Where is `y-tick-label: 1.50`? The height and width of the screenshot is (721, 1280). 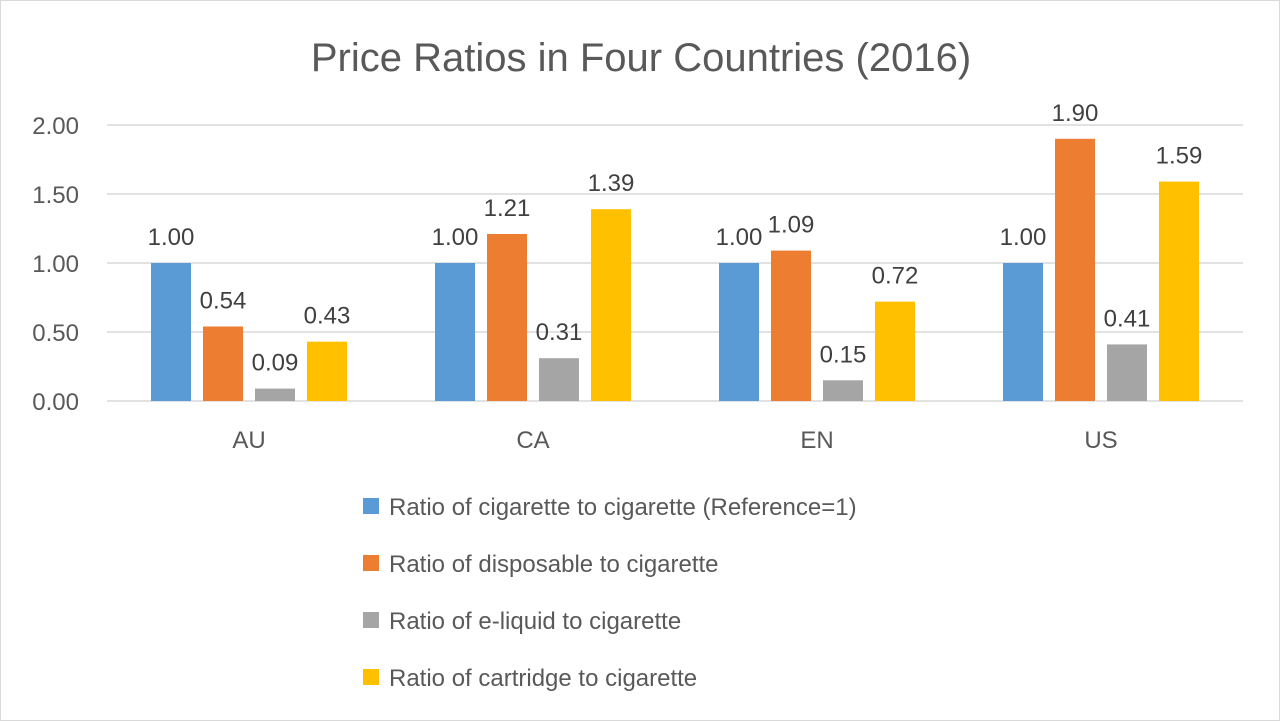 y-tick-label: 1.50 is located at coordinates (55, 195).